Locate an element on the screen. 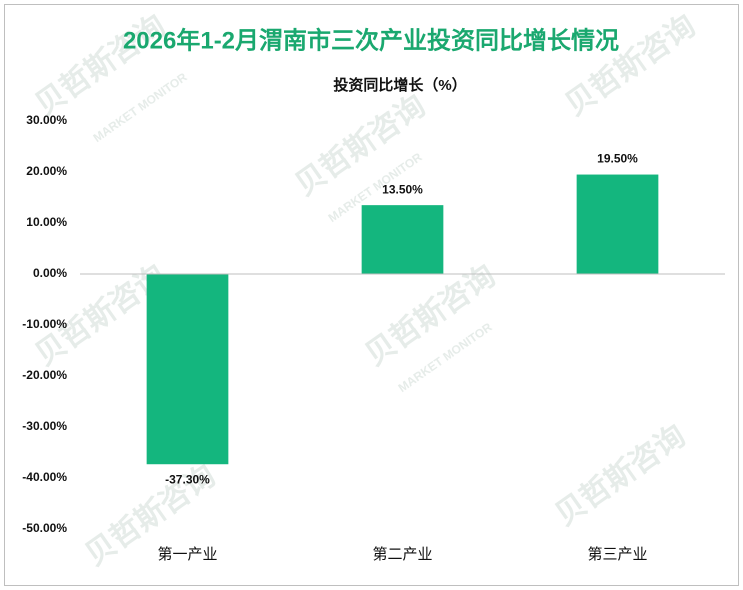 This screenshot has height=590, width=743. y-tick-label: -50.00% is located at coordinates (44, 528).